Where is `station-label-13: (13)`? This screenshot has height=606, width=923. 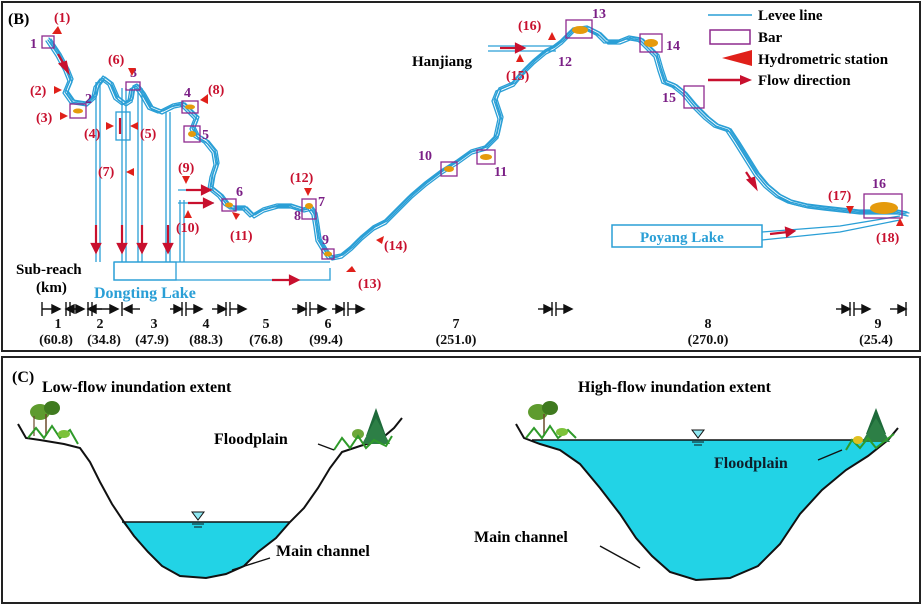
station-label-13: (13) is located at coordinates (370, 284).